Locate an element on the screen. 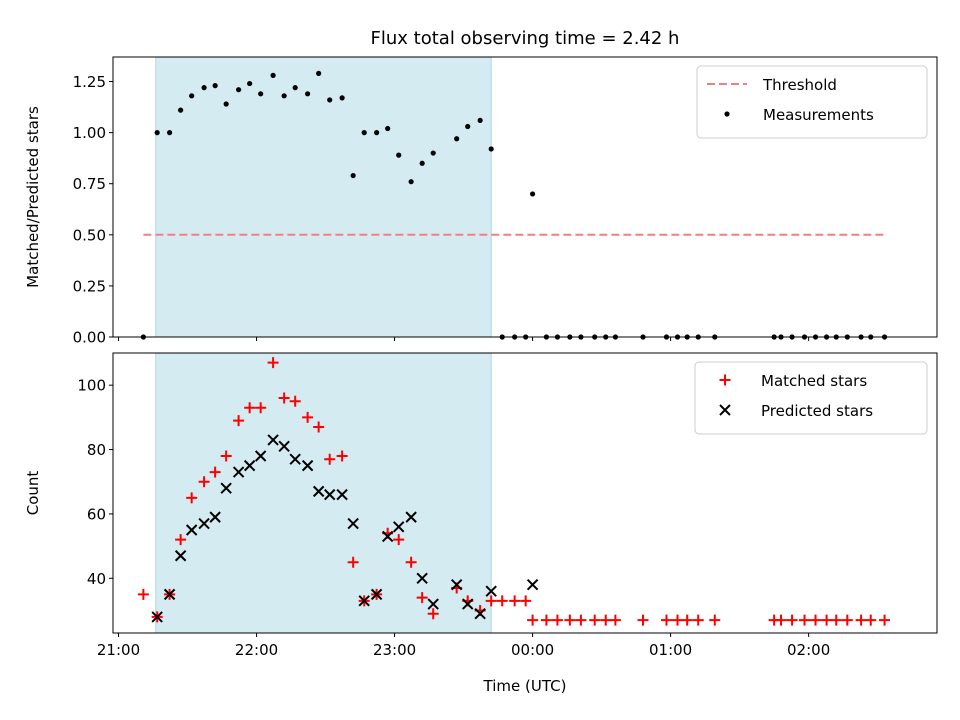 The height and width of the screenshot is (720, 960). legend-predicted-swatch is located at coordinates (725, 410).